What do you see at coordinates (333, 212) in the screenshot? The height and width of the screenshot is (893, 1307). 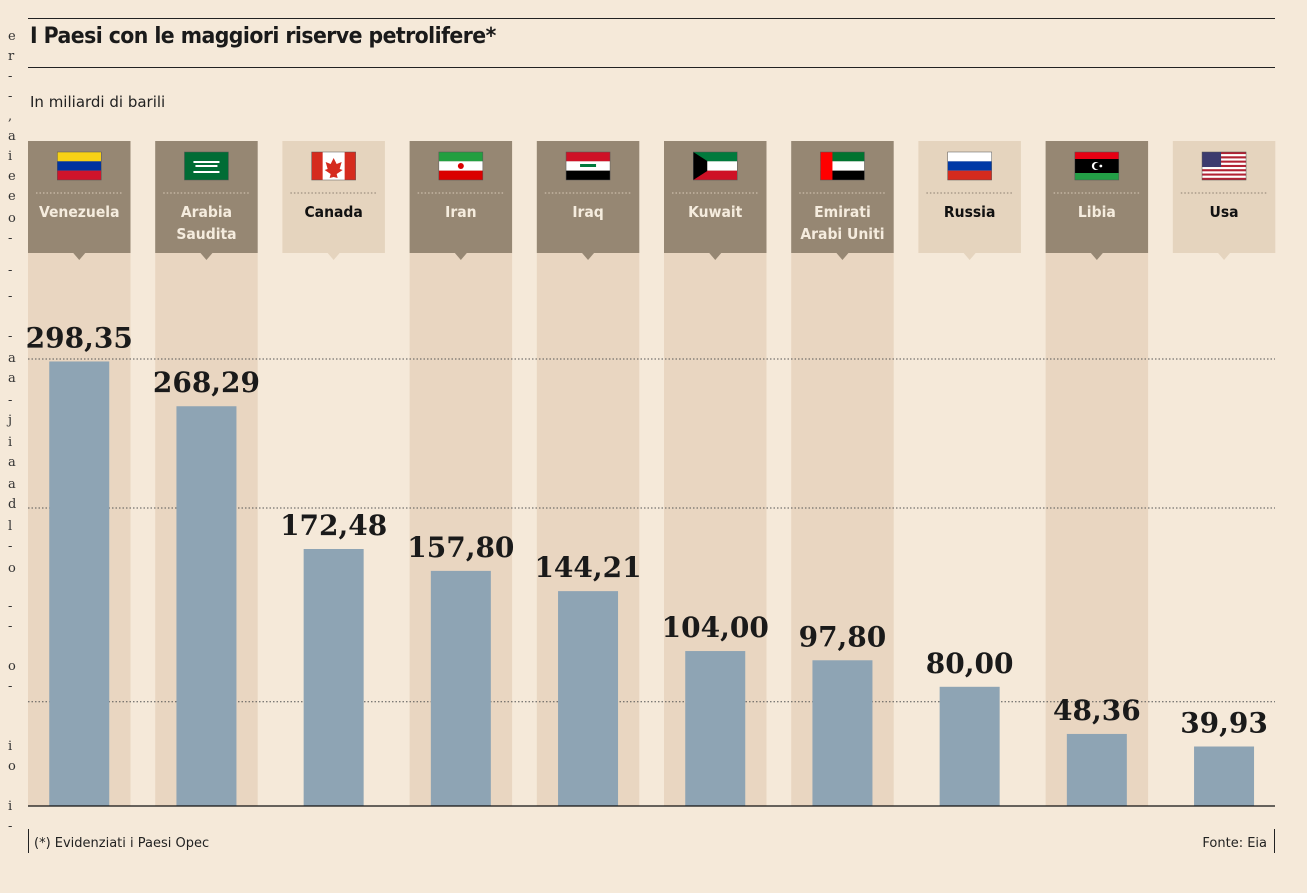 I see `category-label: Canada` at bounding box center [333, 212].